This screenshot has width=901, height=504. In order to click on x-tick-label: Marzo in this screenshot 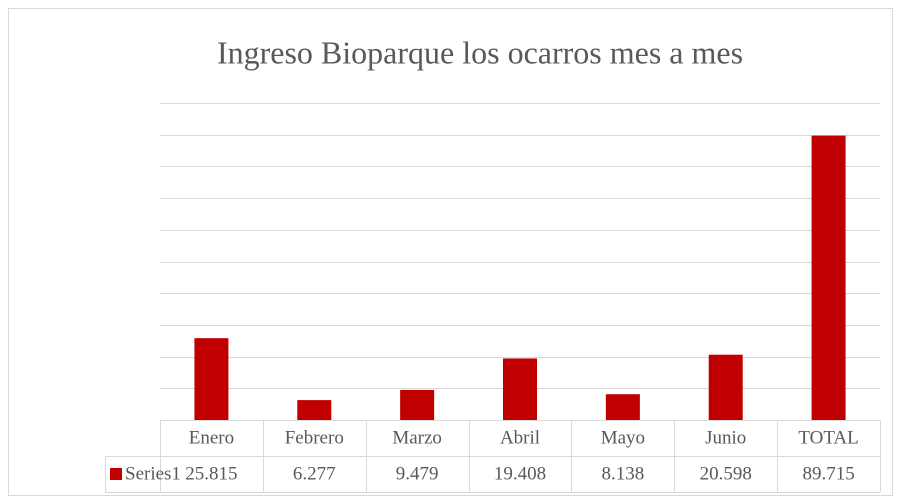, I will do `click(417, 437)`.